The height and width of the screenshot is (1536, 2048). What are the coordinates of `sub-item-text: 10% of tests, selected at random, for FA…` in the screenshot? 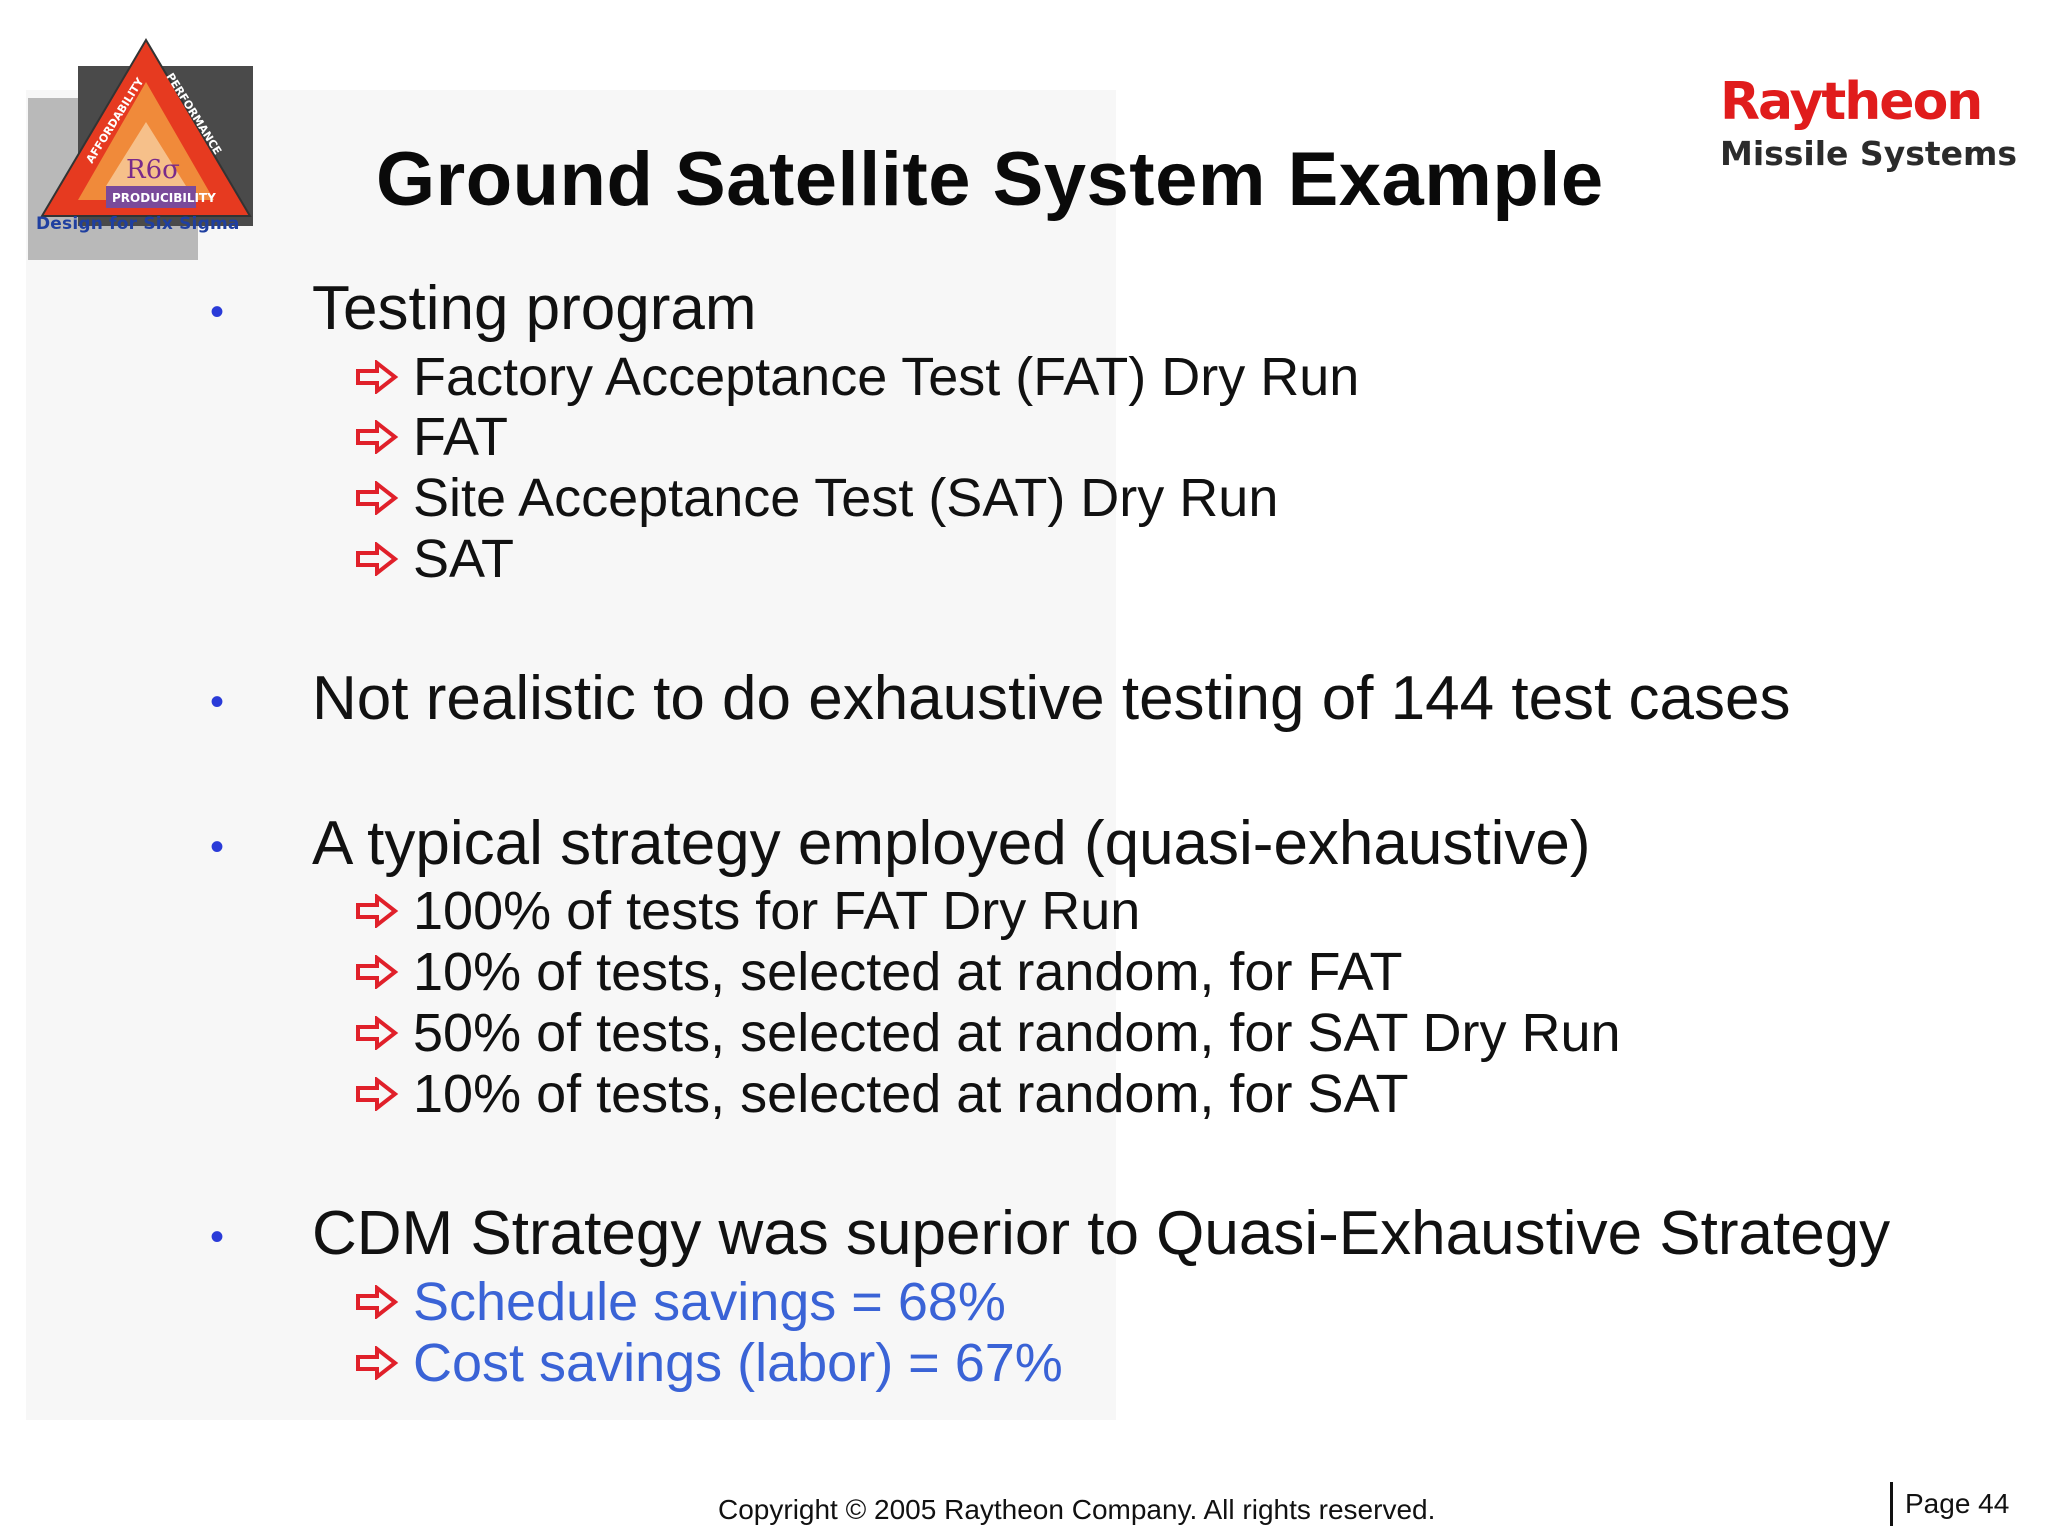 It's located at (908, 972).